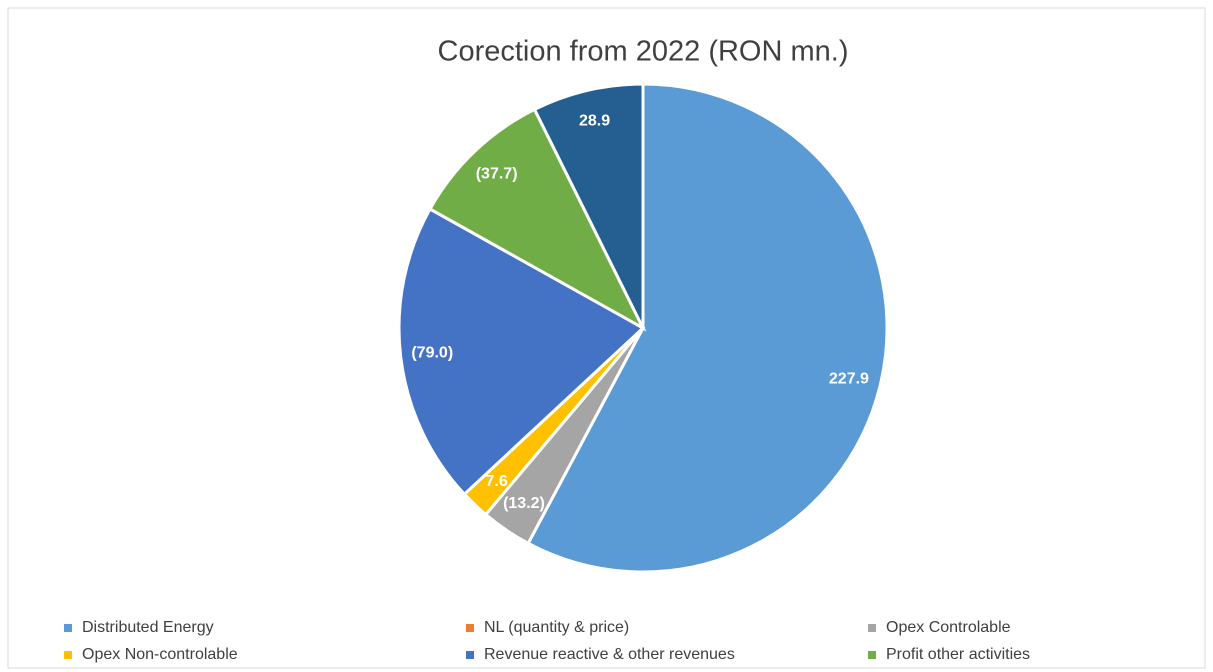 This screenshot has width=1213, height=672. What do you see at coordinates (160, 654) in the screenshot?
I see `legend-label: Opex Non-controlable` at bounding box center [160, 654].